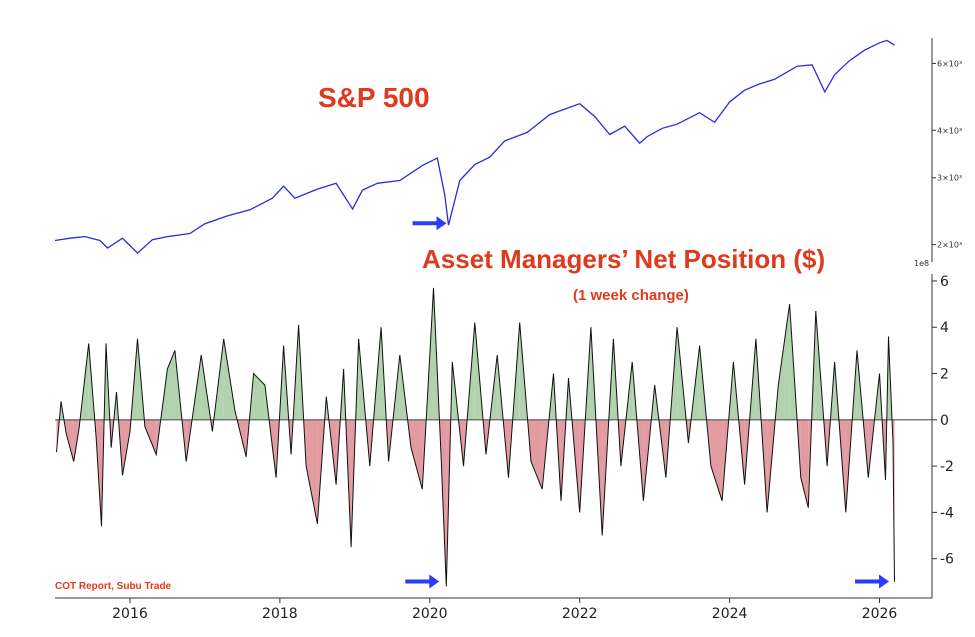 The width and height of the screenshot is (975, 637). I want to click on sp500-annotations, so click(429, 223).